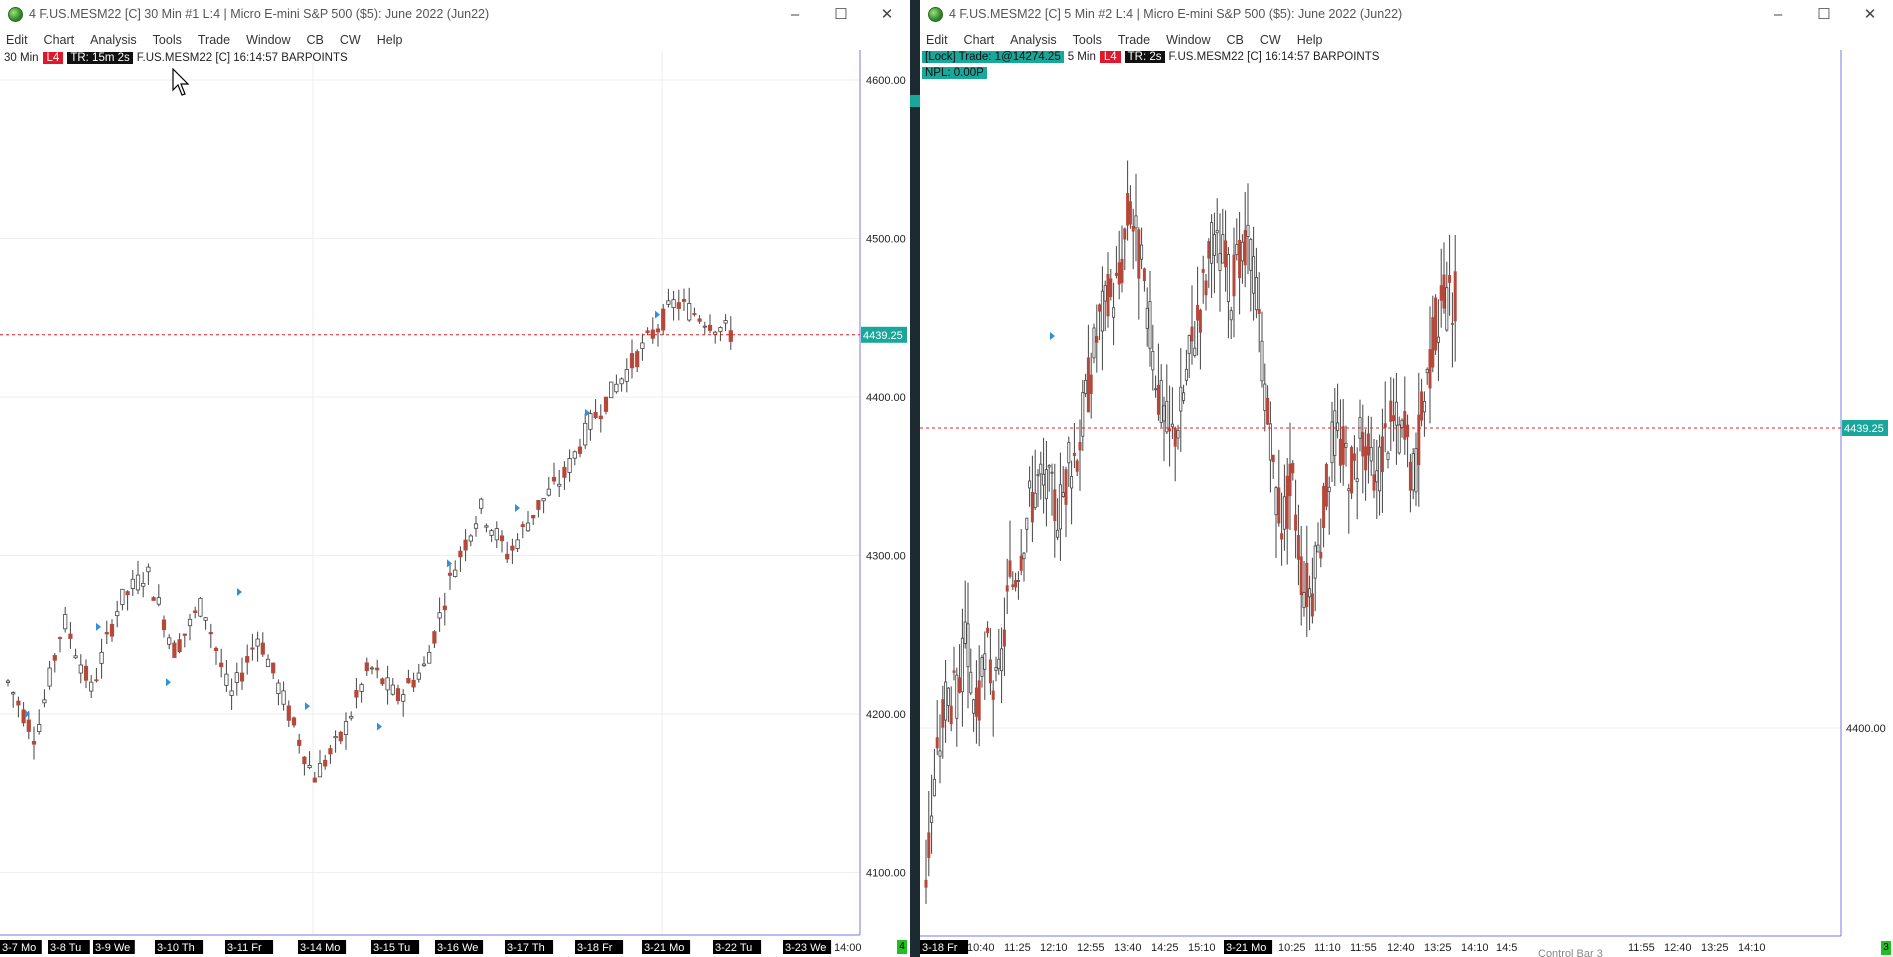 This screenshot has height=957, width=1893. I want to click on current-price-tag: 4439.25, so click(1864, 429).